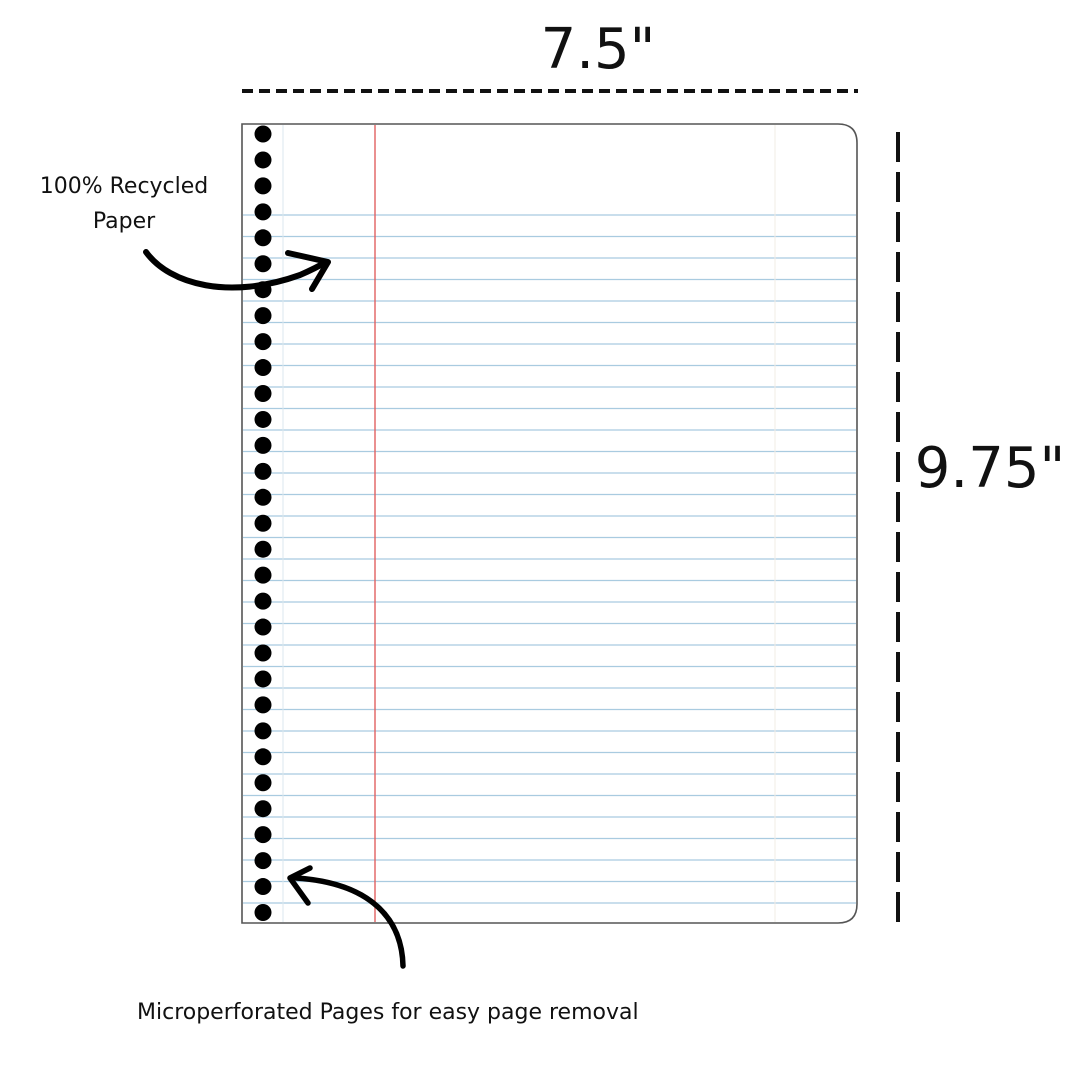 The image size is (1080, 1080). What do you see at coordinates (237, 270) in the screenshot?
I see `recycled-arrow` at bounding box center [237, 270].